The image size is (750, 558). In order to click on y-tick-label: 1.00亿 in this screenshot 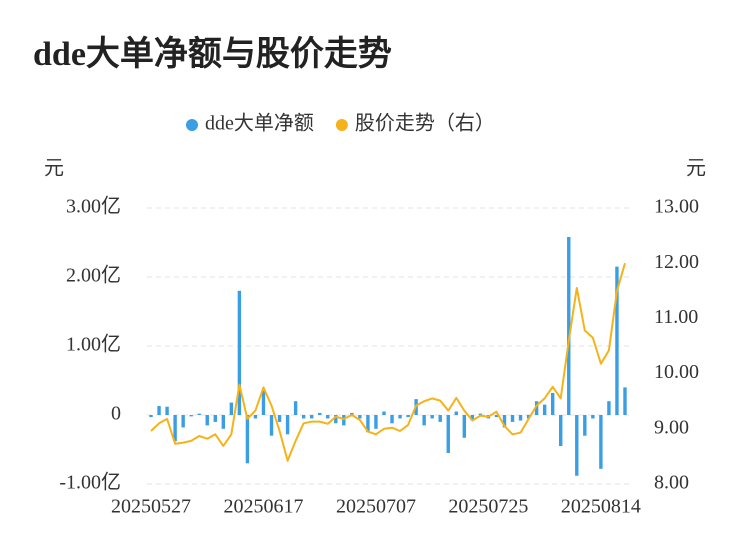, I will do `click(93, 344)`.